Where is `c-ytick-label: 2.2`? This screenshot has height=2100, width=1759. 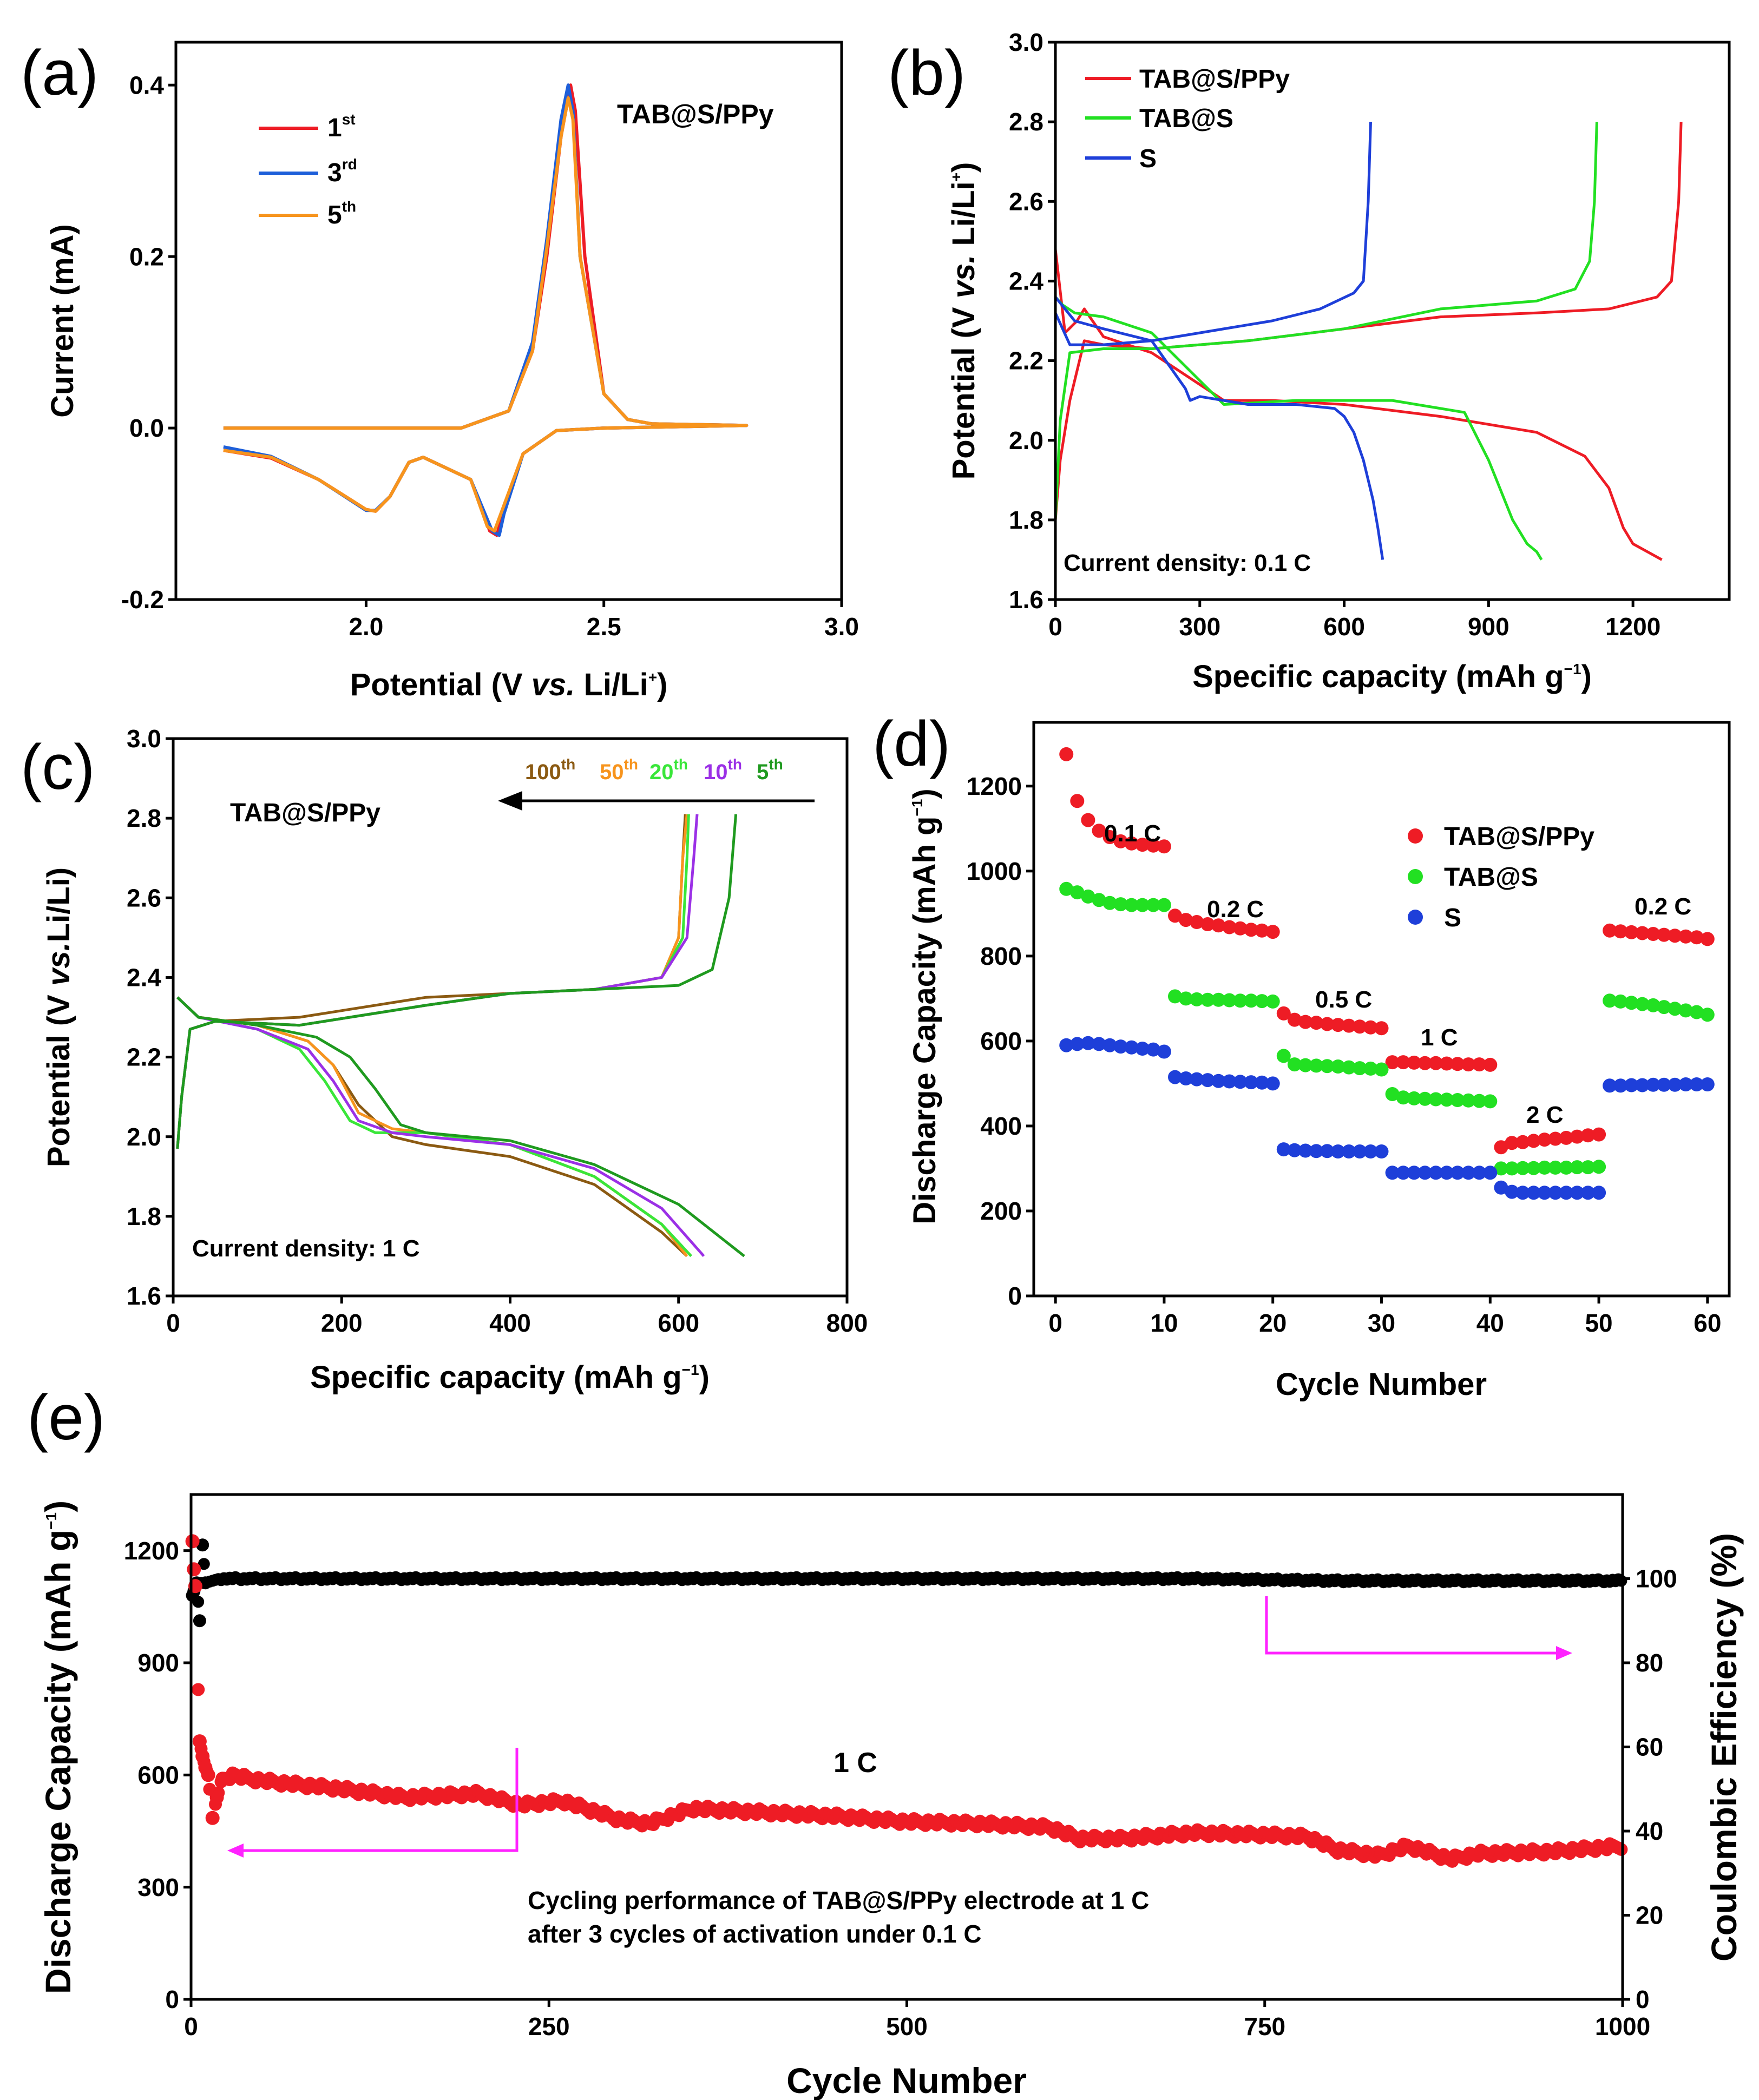 c-ytick-label: 2.2 is located at coordinates (144, 1057).